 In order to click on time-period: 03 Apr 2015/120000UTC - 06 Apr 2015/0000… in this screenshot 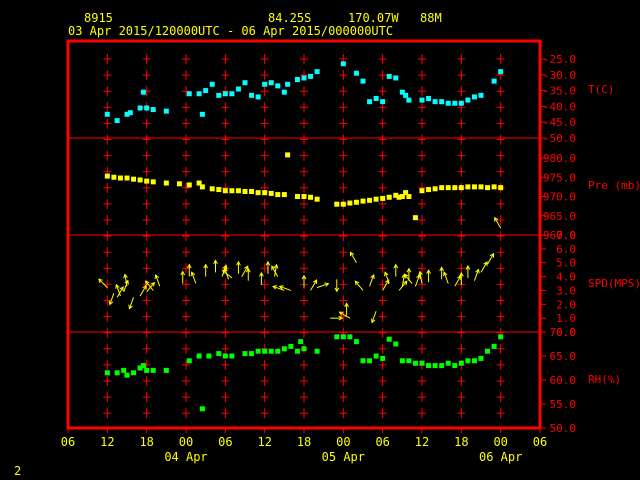, I will do `click(231, 31)`.